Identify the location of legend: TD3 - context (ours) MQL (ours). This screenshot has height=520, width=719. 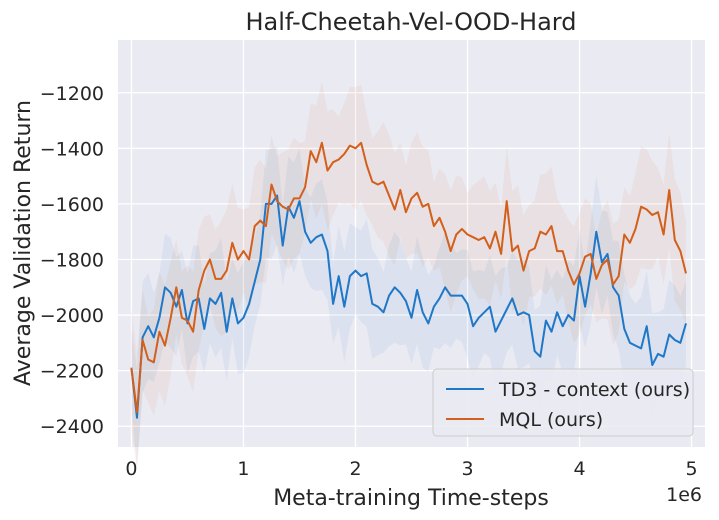
(563, 402).